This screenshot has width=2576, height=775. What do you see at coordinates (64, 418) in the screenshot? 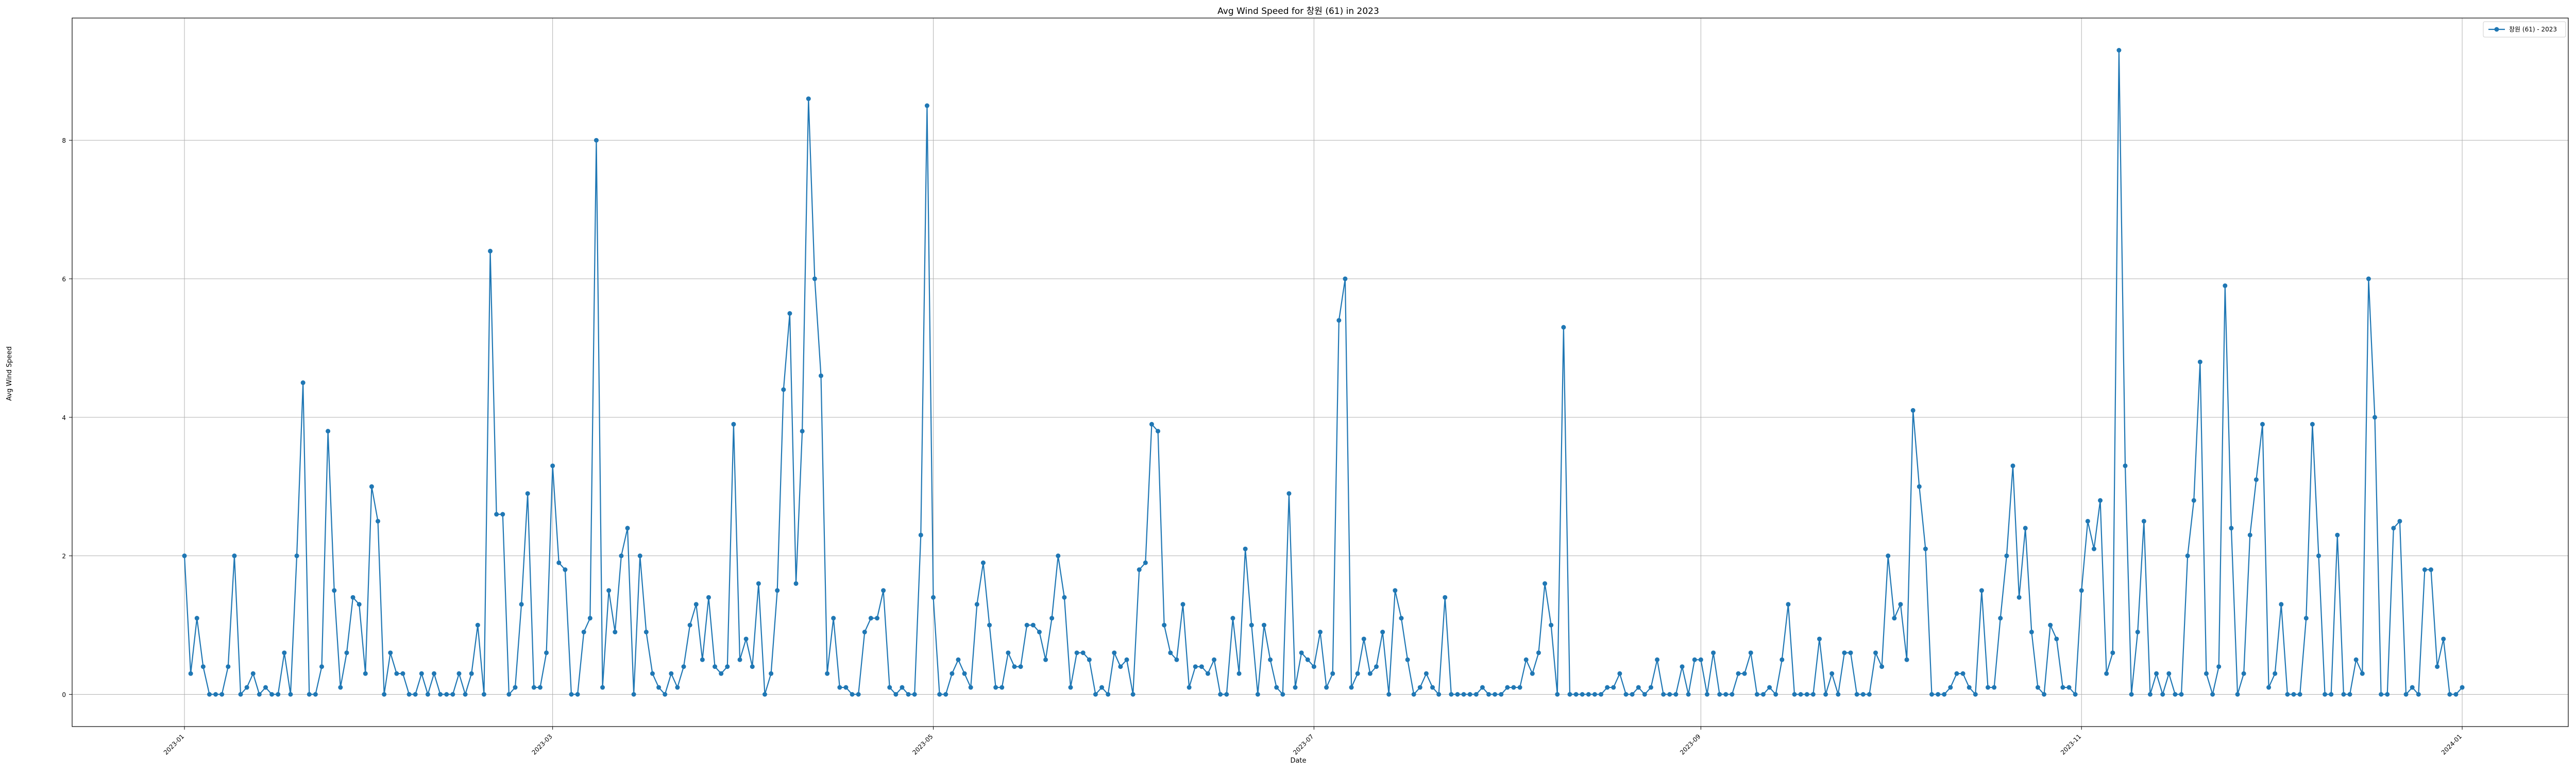
I see `y-tick-label: 4` at bounding box center [64, 418].